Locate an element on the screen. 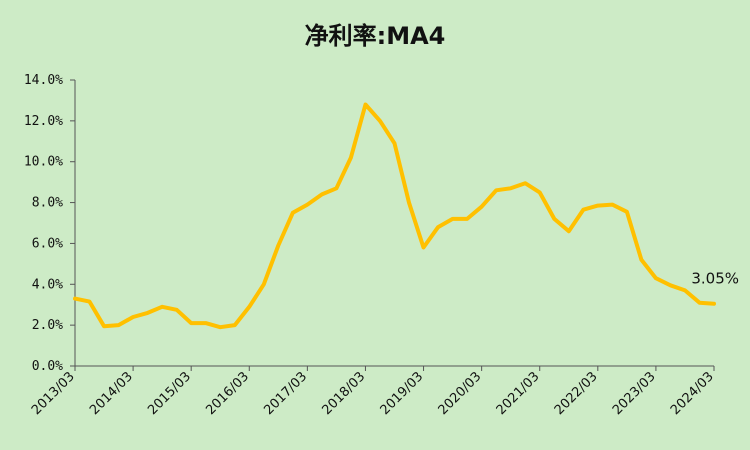  x-tick-label: 2017/03 is located at coordinates (285, 393).